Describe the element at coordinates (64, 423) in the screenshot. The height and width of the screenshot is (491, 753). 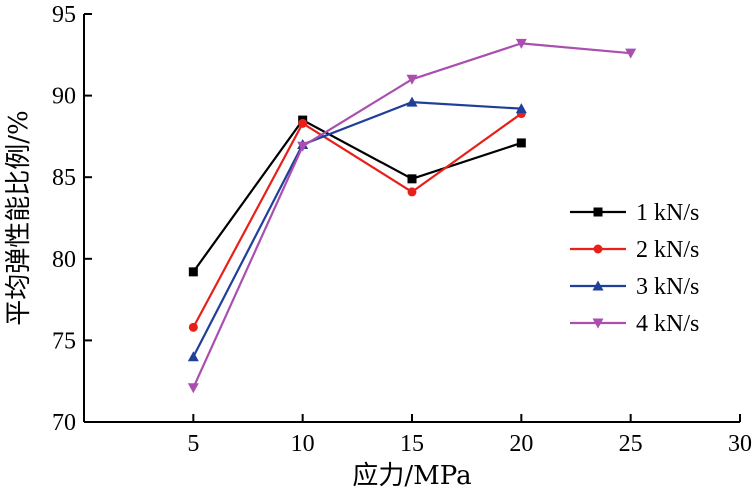
I see `y-tick-label: 70` at that location.